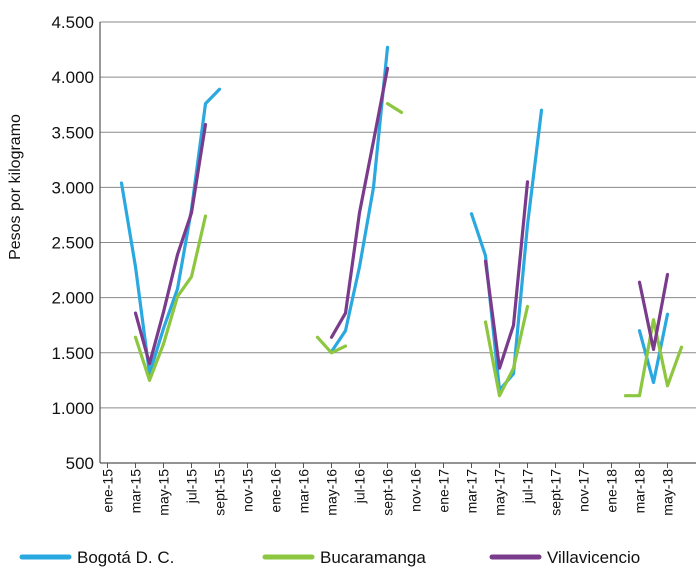 This screenshot has height=567, width=696. Describe the element at coordinates (164, 492) in the screenshot. I see `x-tick-label: may-15` at that location.